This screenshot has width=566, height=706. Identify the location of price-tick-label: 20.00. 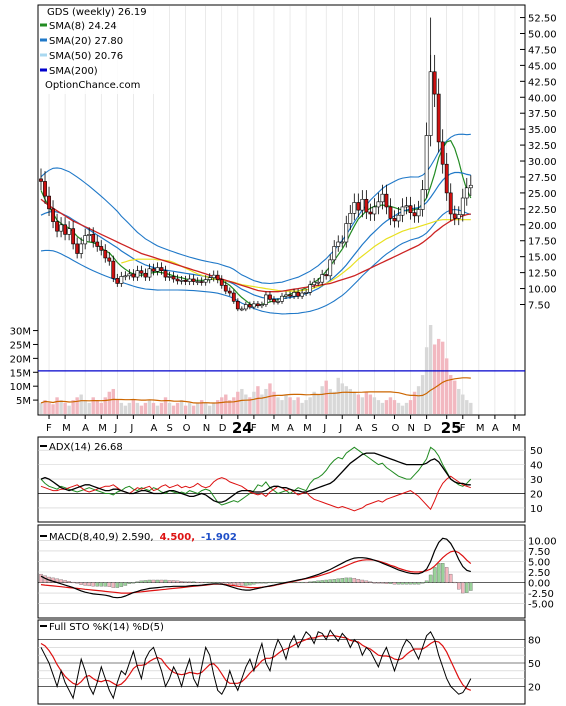
(542, 226).